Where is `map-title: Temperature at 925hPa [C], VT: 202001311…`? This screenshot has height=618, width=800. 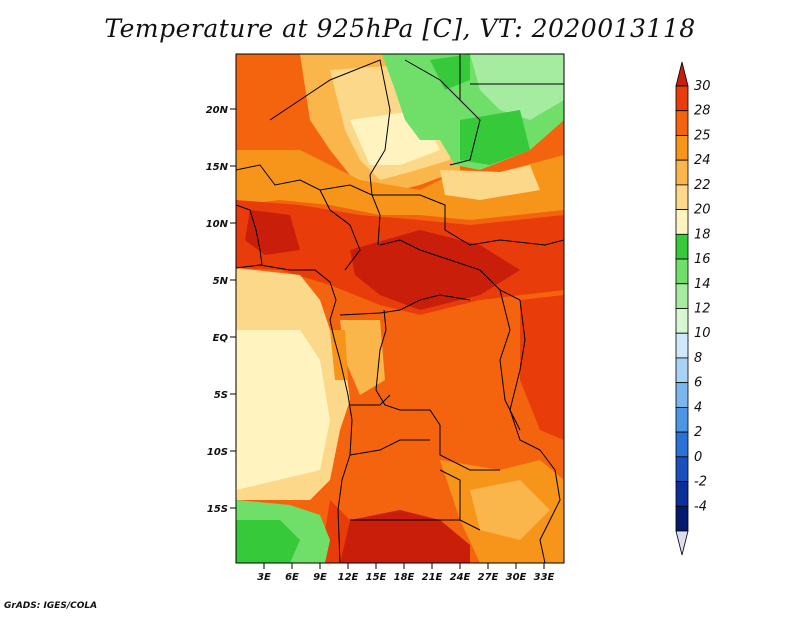
map-title: Temperature at 925hPa [C], VT: 202001311… is located at coordinates (400, 28).